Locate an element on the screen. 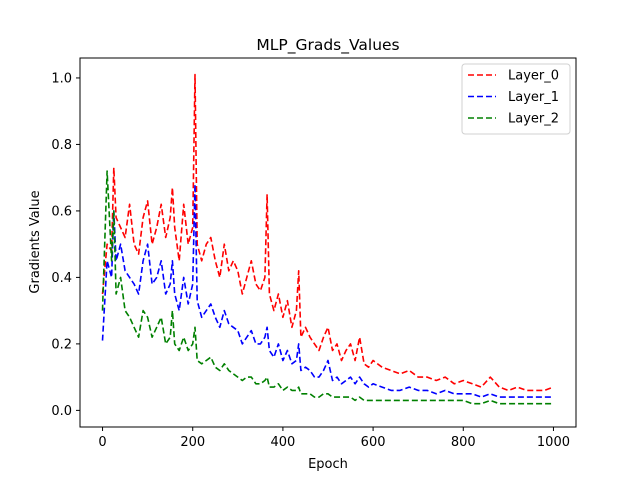 Image resolution: width=640 pixels, height=480 pixels. y-axis-ticks: 0.0 0.2 0.4 0.6 0.8 1.0 is located at coordinates (65, 245).